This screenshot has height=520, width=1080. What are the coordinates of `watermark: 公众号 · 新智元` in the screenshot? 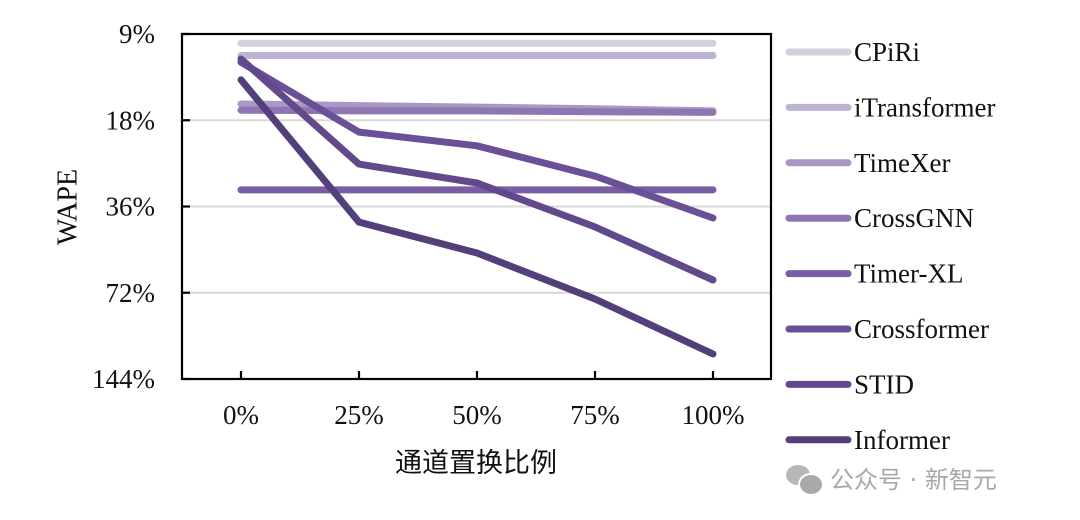 It's located at (891, 478).